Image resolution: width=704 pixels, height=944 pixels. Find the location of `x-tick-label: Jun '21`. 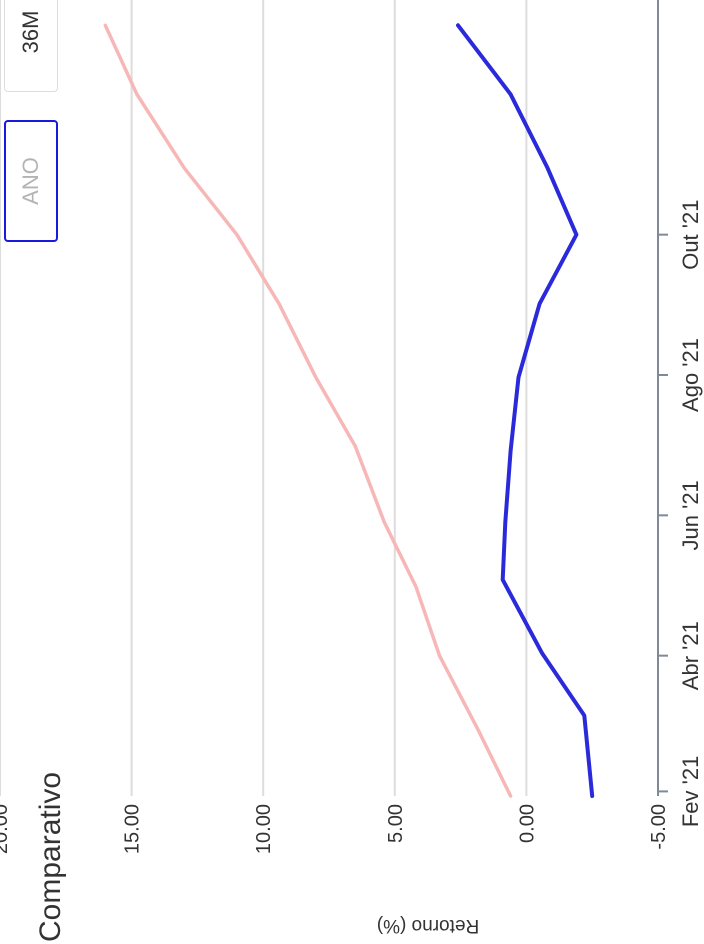

x-tick-label: Jun '21 is located at coordinates (690, 515).